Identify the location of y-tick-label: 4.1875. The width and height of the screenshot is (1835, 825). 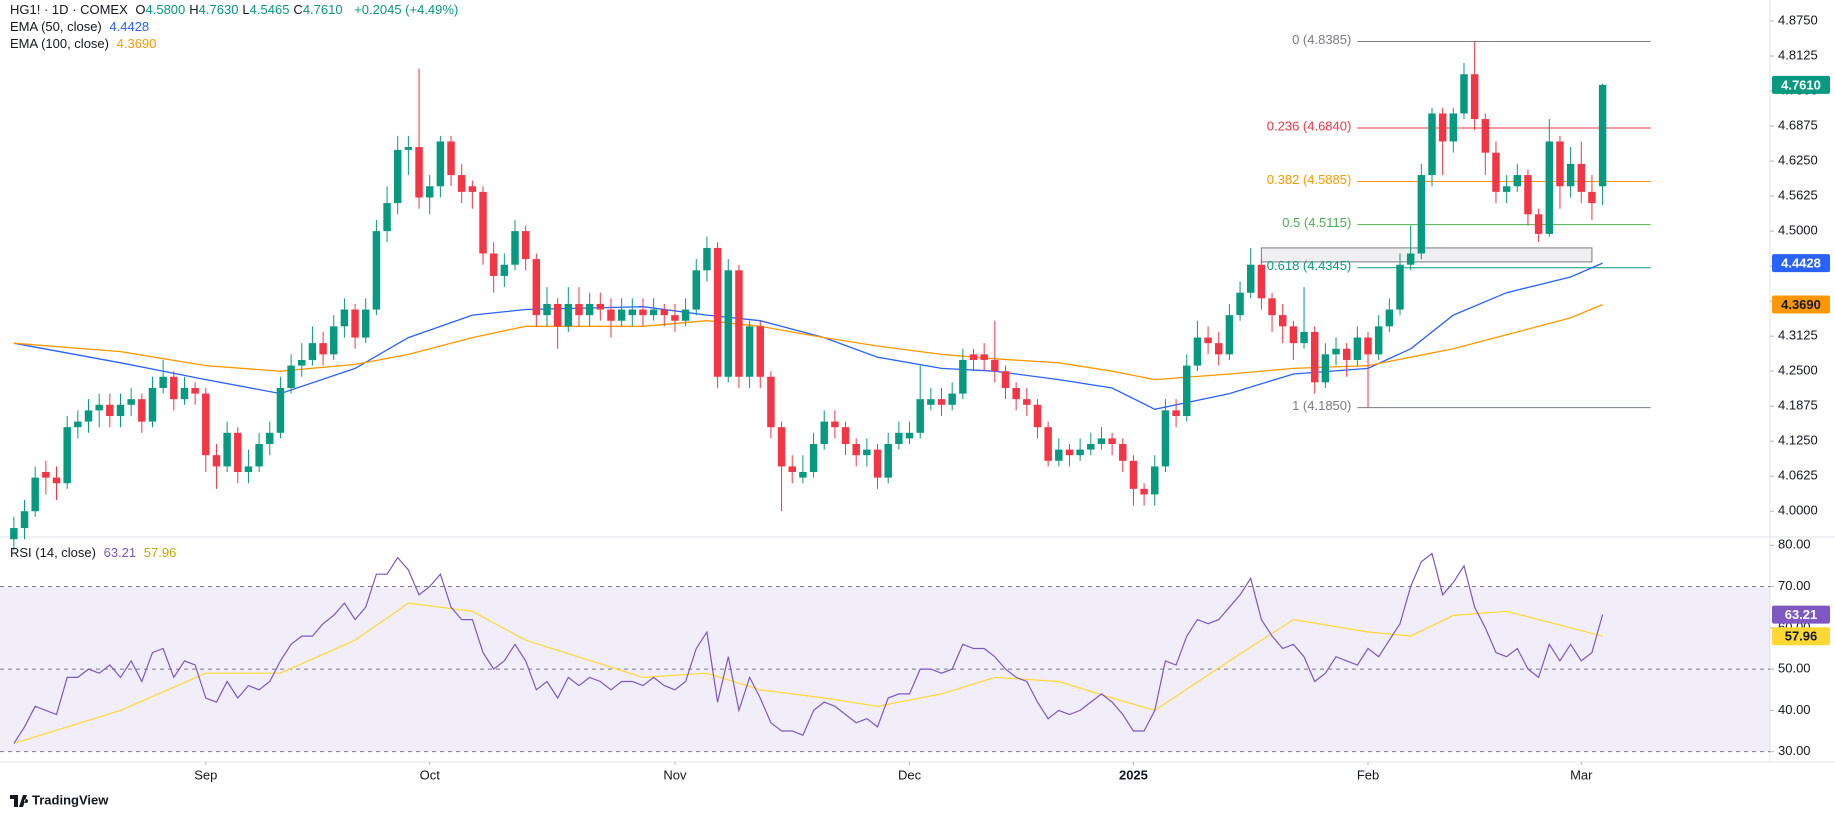
(1798, 405).